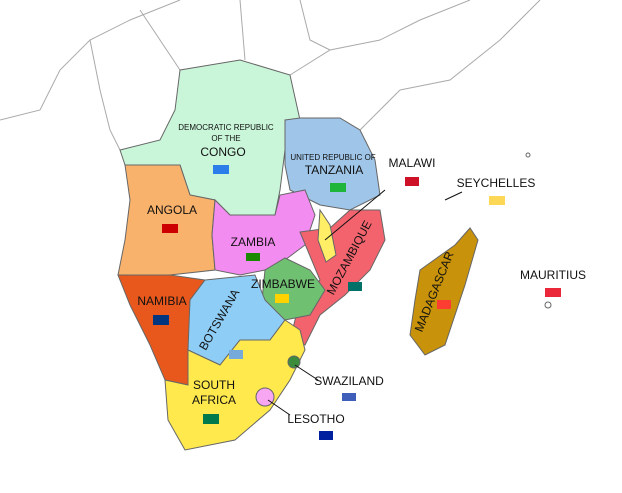 The width and height of the screenshot is (622, 493). Describe the element at coordinates (332, 157) in the screenshot. I see `country-label: UNITED REPUBLIC OF` at that location.